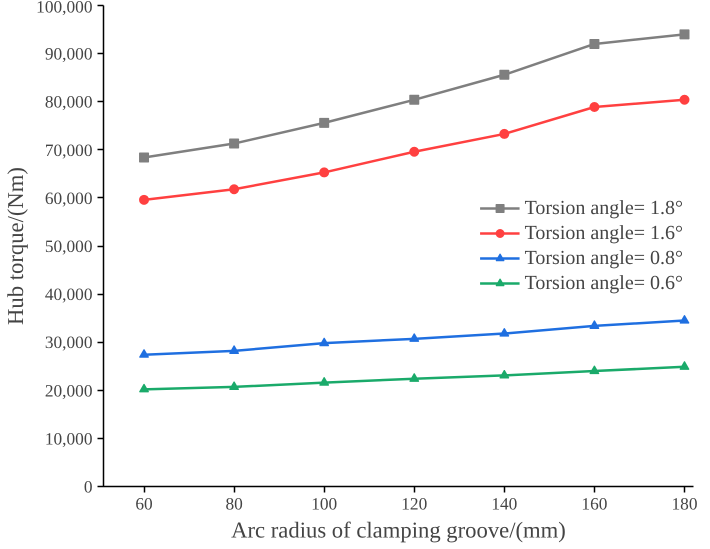  Describe the element at coordinates (414, 504) in the screenshot. I see `x-tick-label: 120` at that location.